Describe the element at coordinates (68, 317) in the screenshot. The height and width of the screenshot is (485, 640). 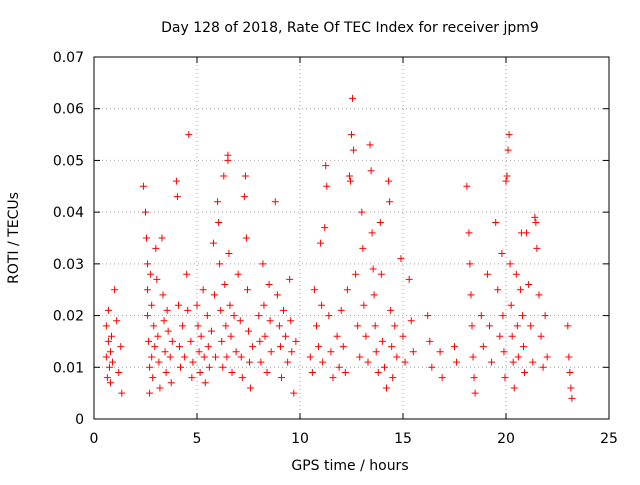
I see `y-tick-label: 0.02` at that location.